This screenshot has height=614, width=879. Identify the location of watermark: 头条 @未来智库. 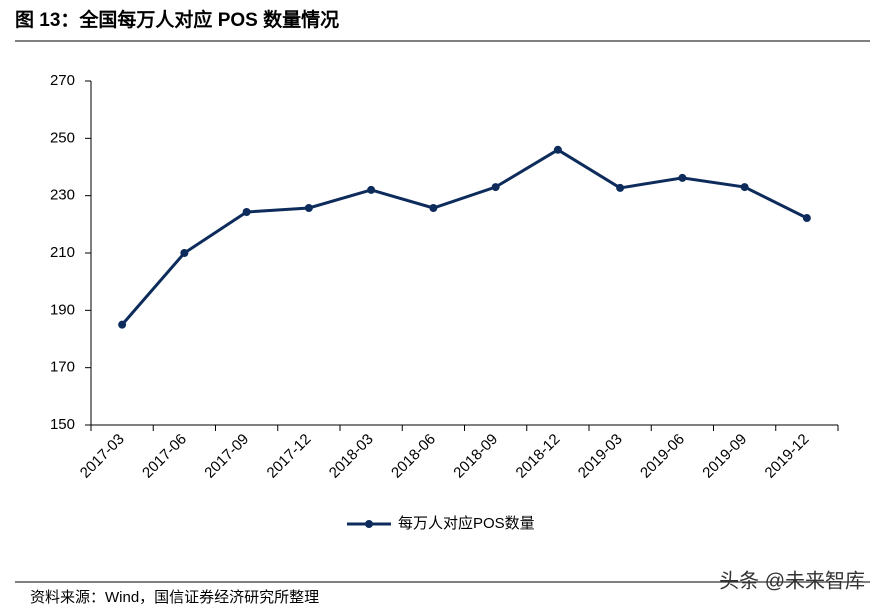
(792, 580).